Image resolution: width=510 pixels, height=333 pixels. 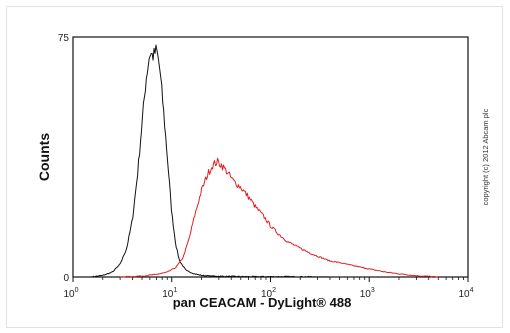 I want to click on y-axis-label: Counts, so click(x=44, y=157).